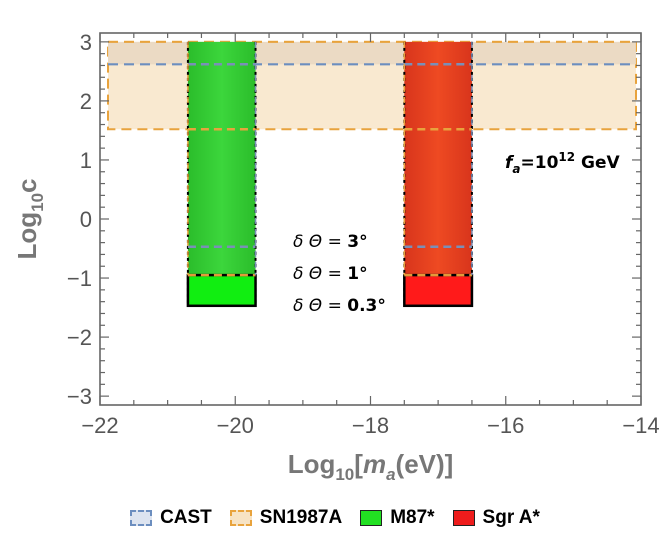  I want to click on x-tick-label: −16, so click(505, 425).